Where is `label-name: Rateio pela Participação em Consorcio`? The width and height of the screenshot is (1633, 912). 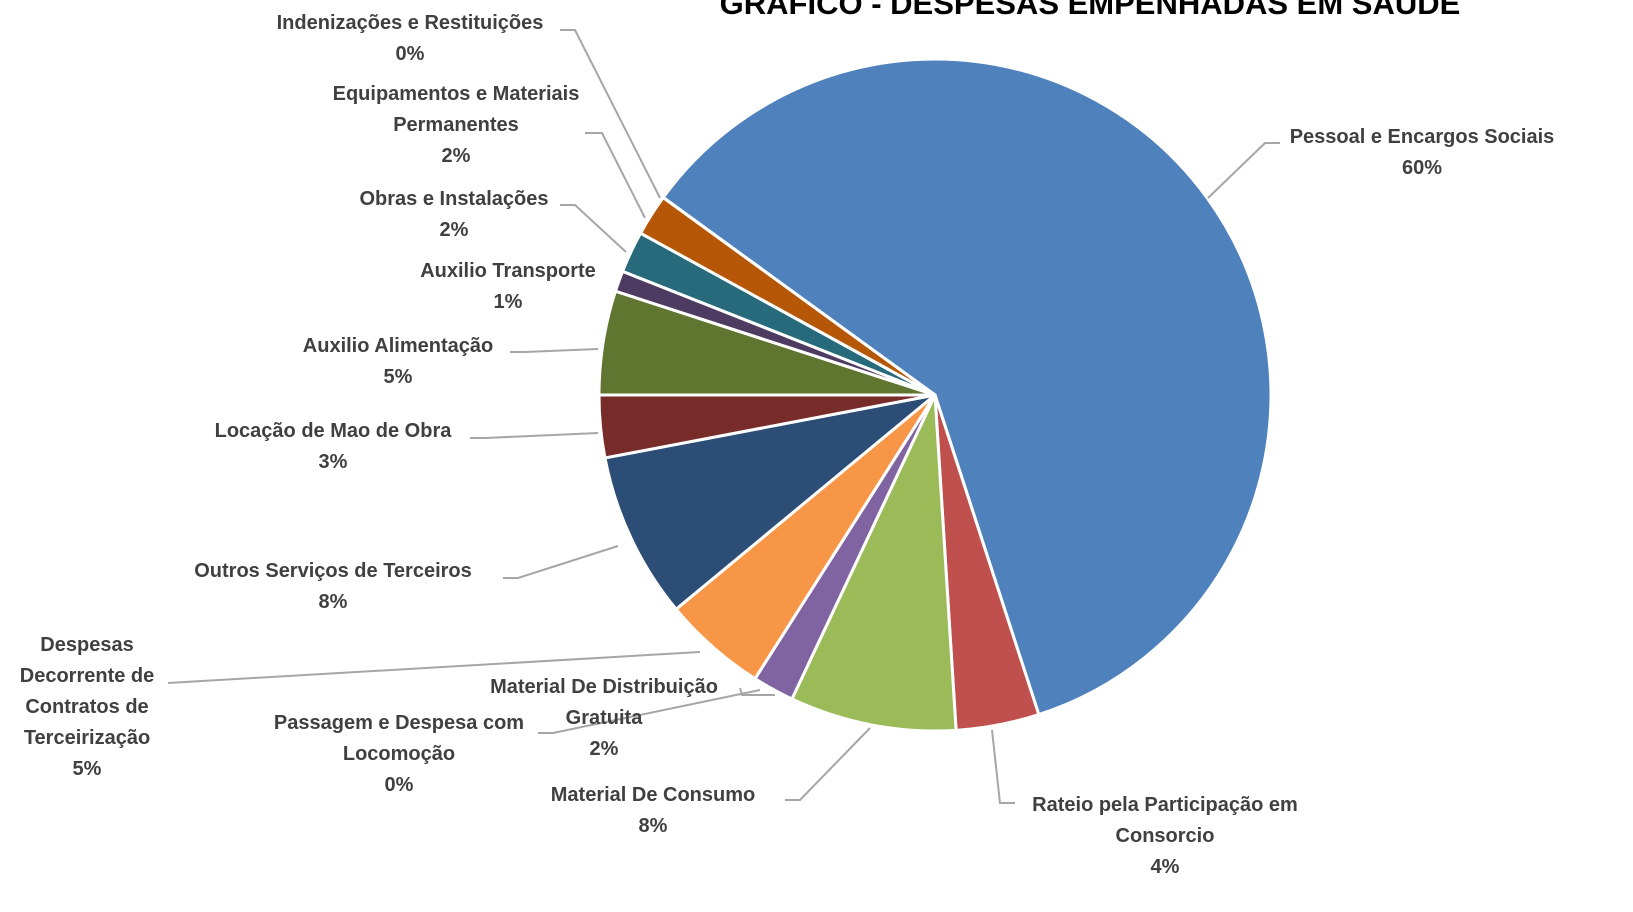 label-name: Rateio pela Participação em Consorcio is located at coordinates (1165, 820).